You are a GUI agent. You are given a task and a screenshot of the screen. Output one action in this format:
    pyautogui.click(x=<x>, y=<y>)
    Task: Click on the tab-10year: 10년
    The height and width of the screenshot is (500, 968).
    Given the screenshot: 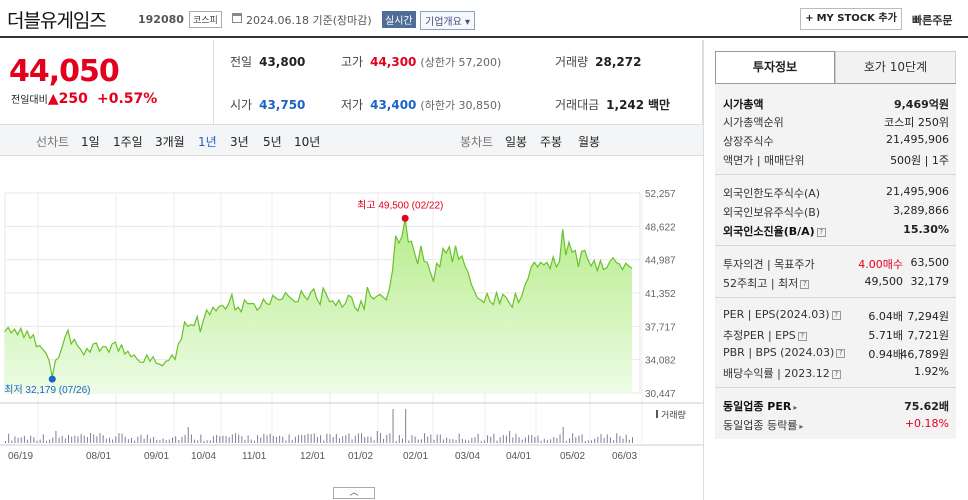 What is the action you would take?
    pyautogui.click(x=307, y=142)
    